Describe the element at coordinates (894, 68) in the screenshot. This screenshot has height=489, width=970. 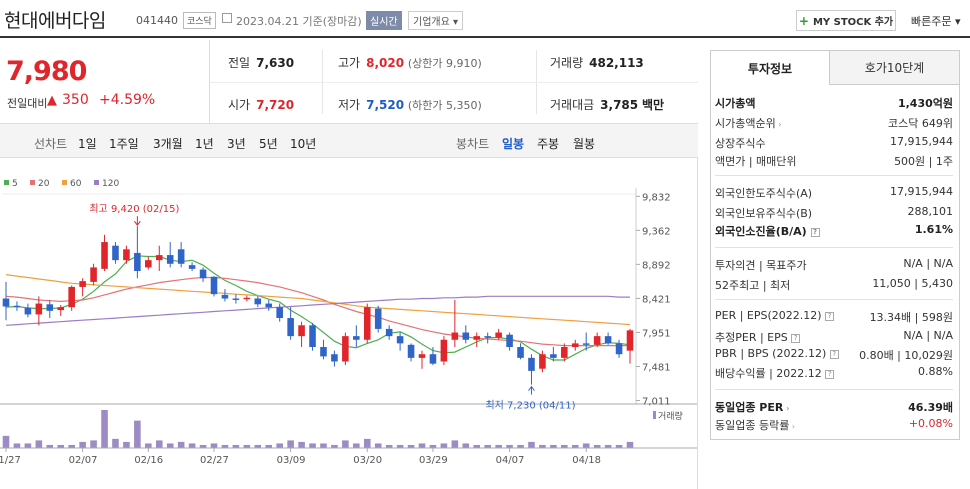
I see `tab-order-book: 호가10단계` at that location.